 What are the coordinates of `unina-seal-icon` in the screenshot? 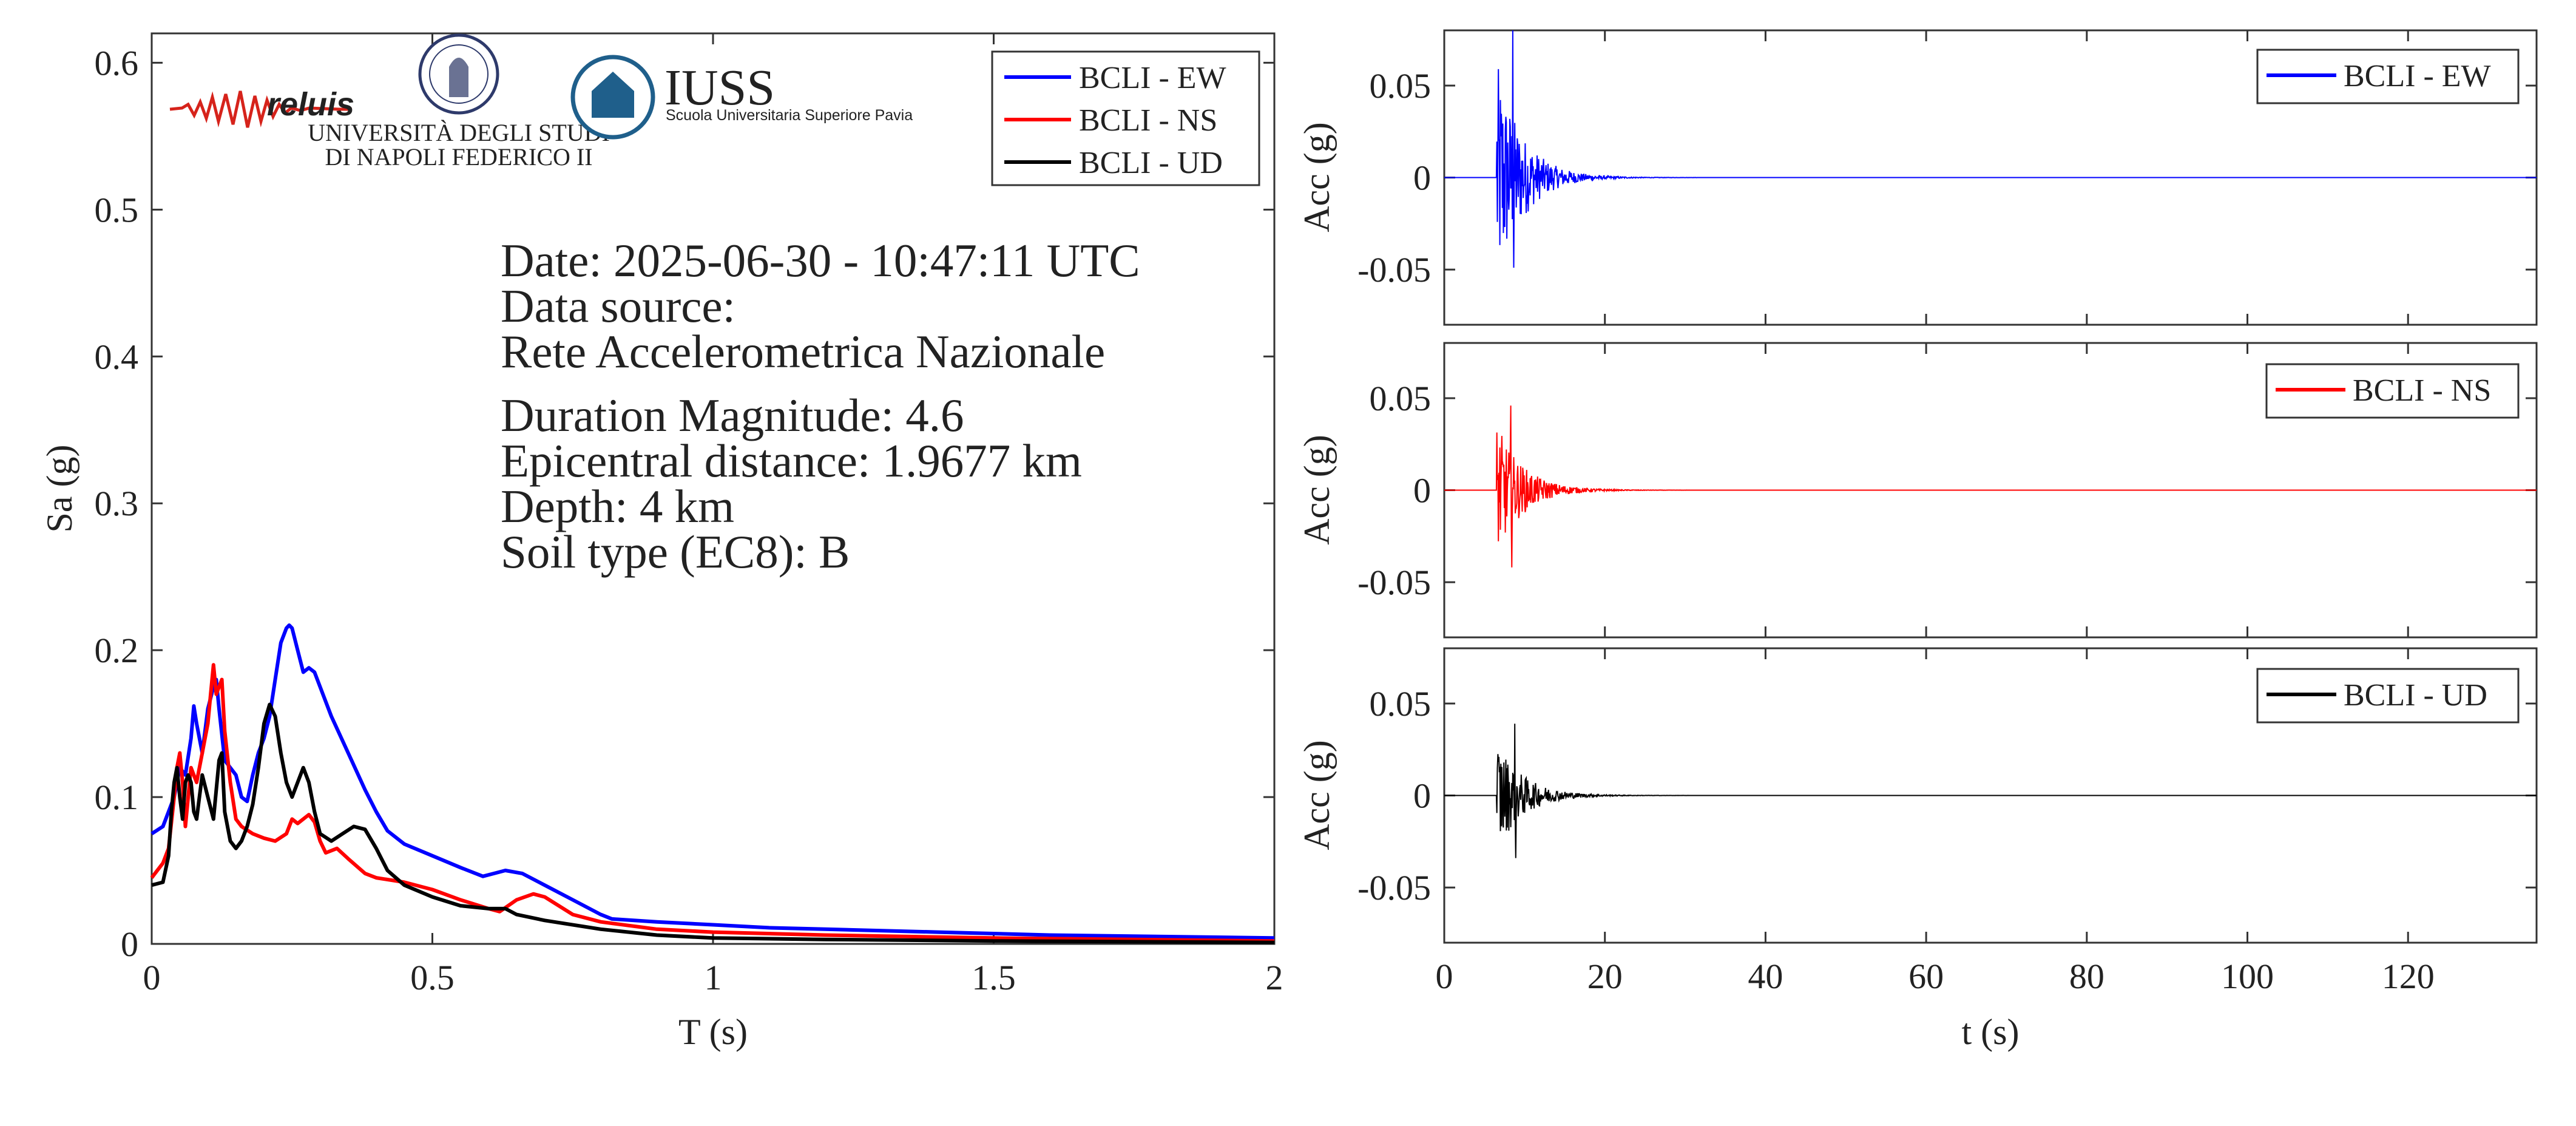 It's located at (458, 74).